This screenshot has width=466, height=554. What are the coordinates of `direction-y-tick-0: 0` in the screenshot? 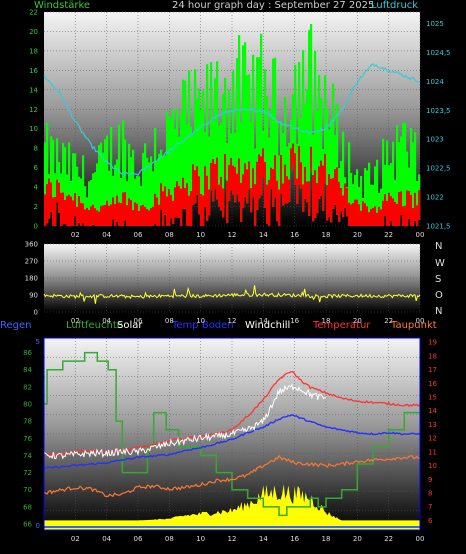 It's located at (36, 313).